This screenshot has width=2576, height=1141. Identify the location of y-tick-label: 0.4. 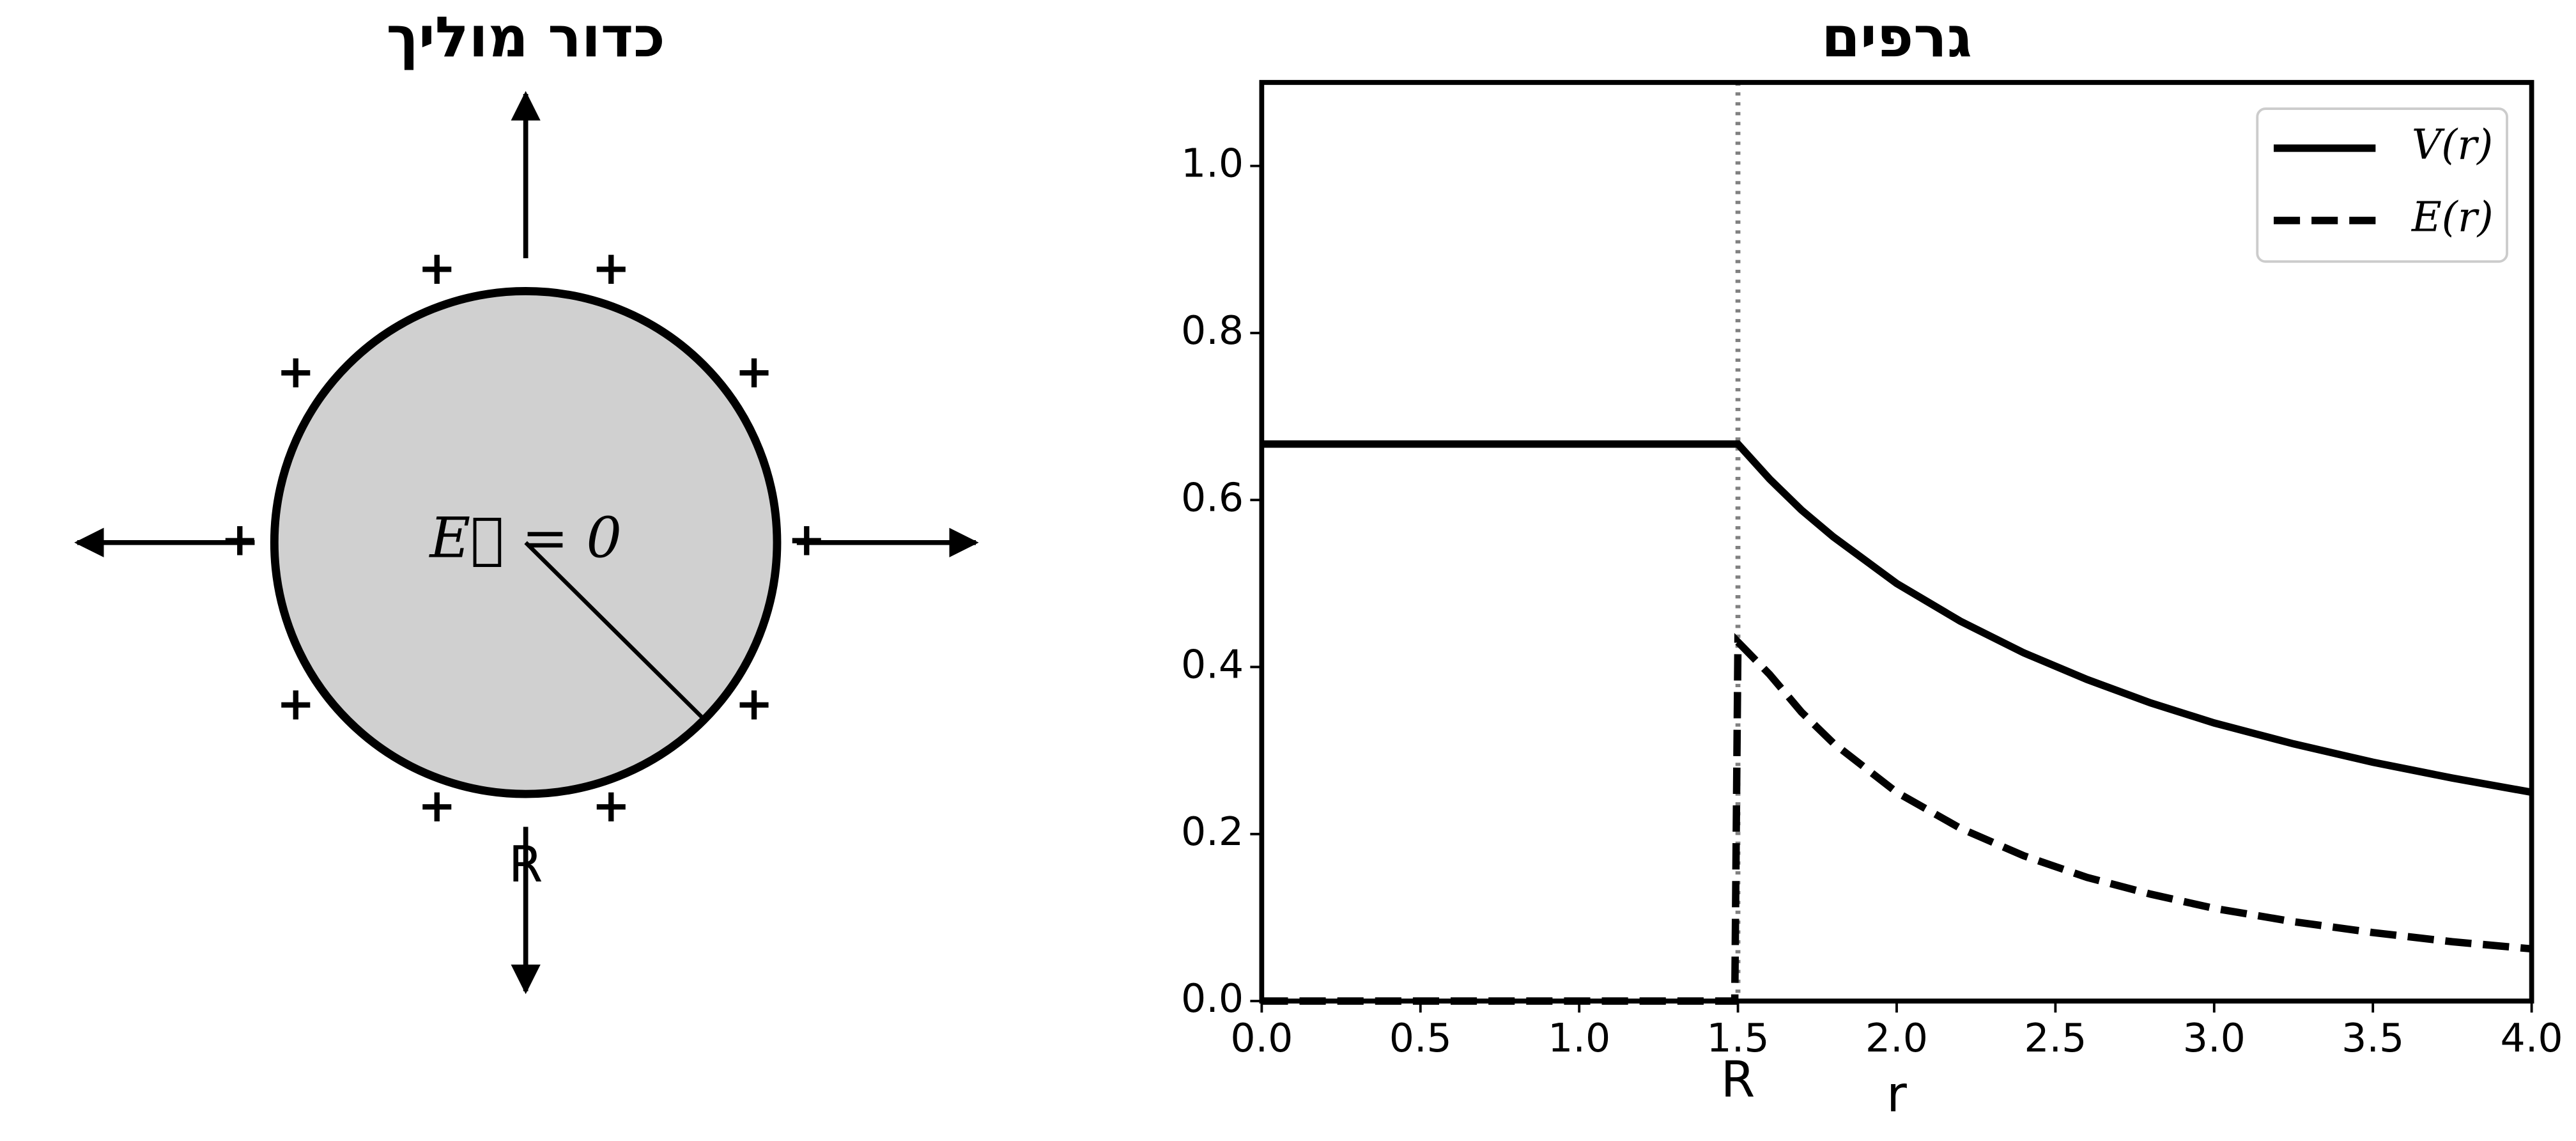
(1212, 665).